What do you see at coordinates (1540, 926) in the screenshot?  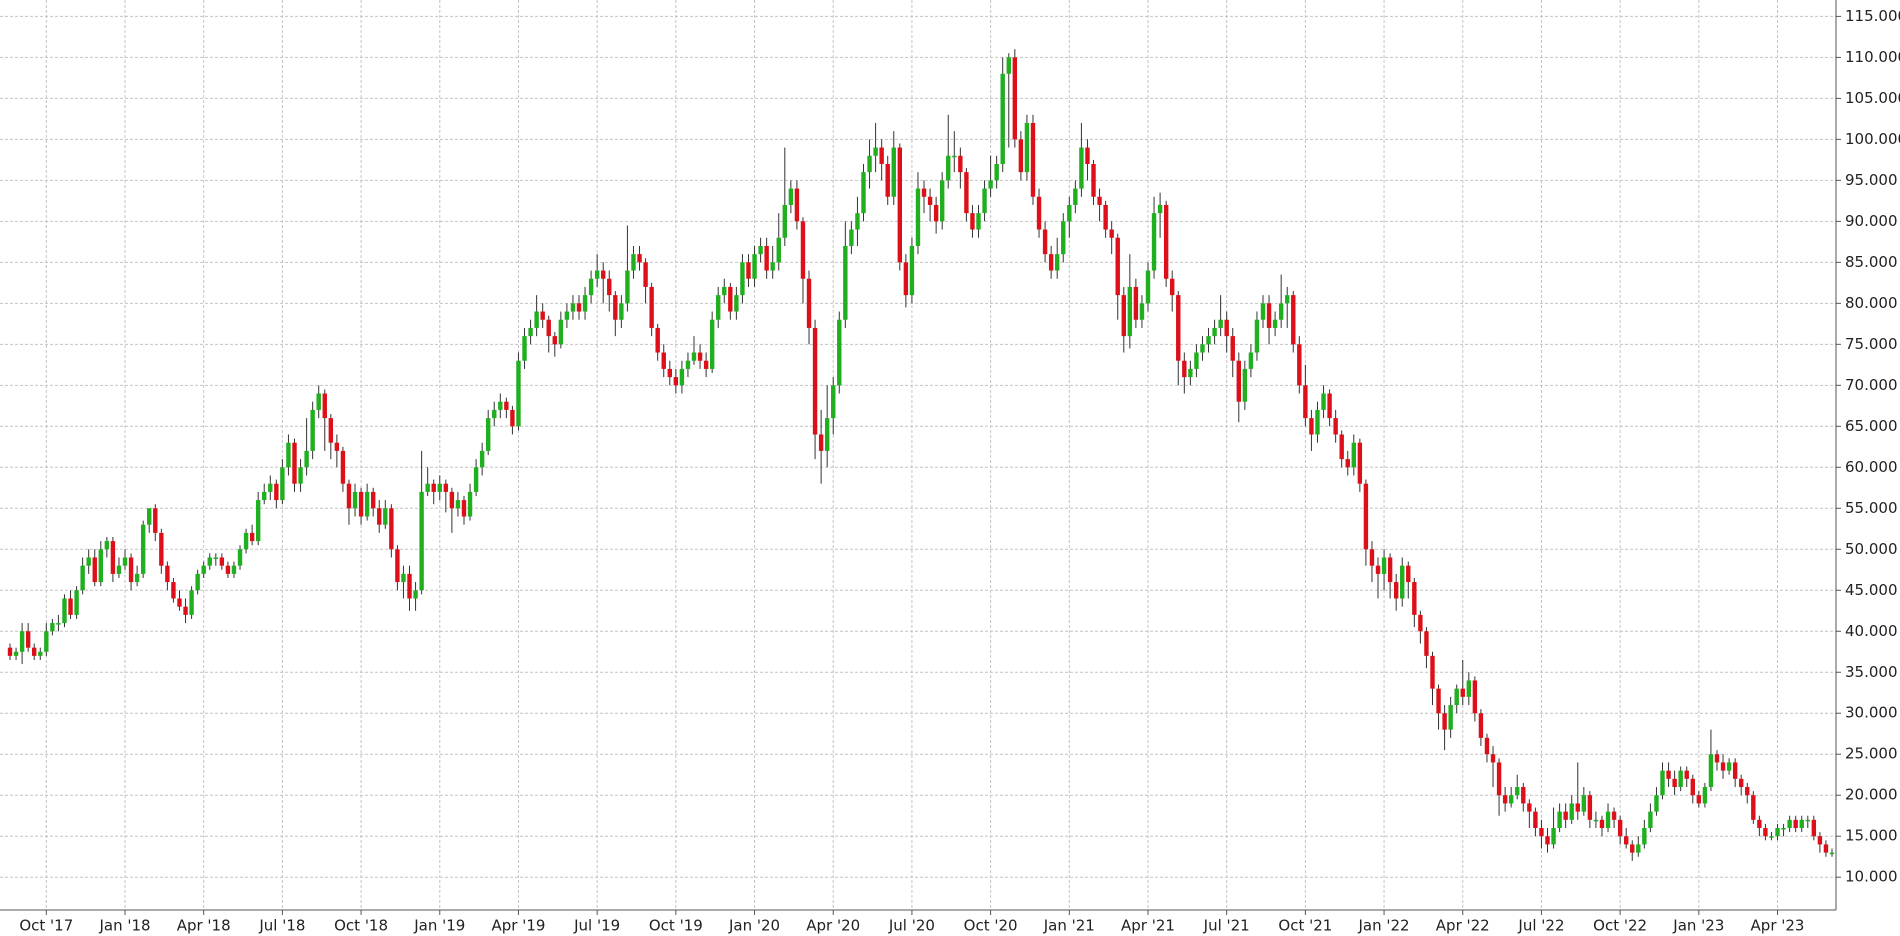 I see `x-tick-label: Jul '22` at bounding box center [1540, 926].